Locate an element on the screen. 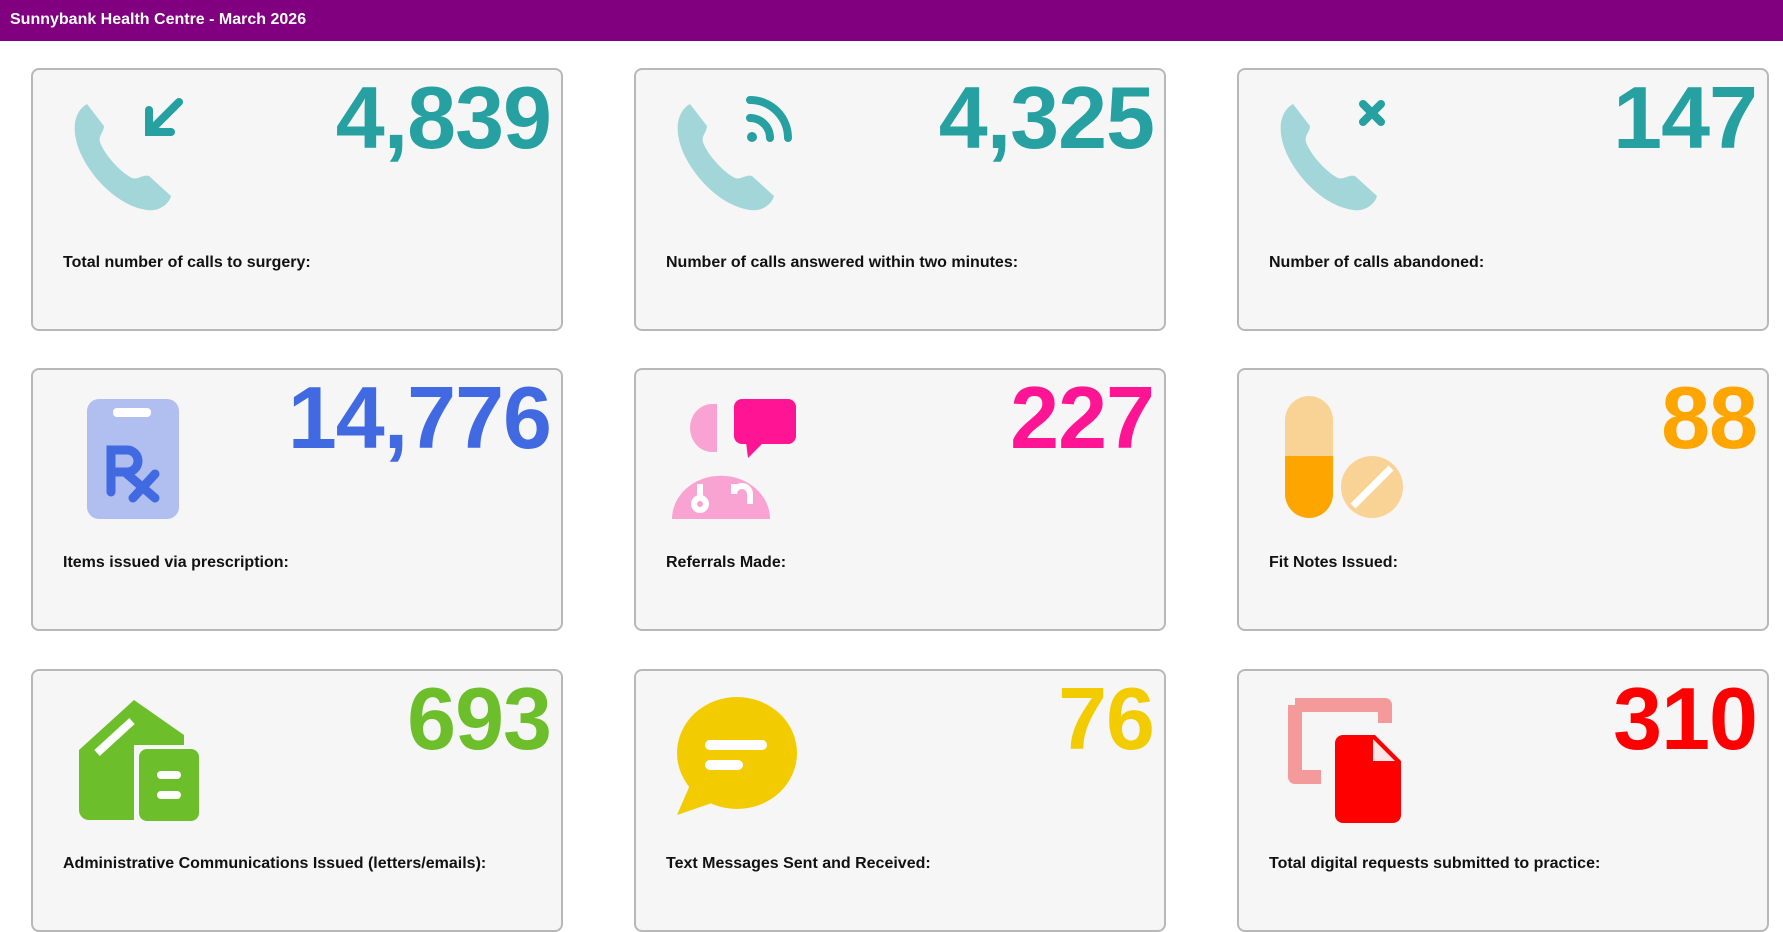 Image resolution: width=1783 pixels, height=932 pixels. stat-value: 88 is located at coordinates (1709, 417).